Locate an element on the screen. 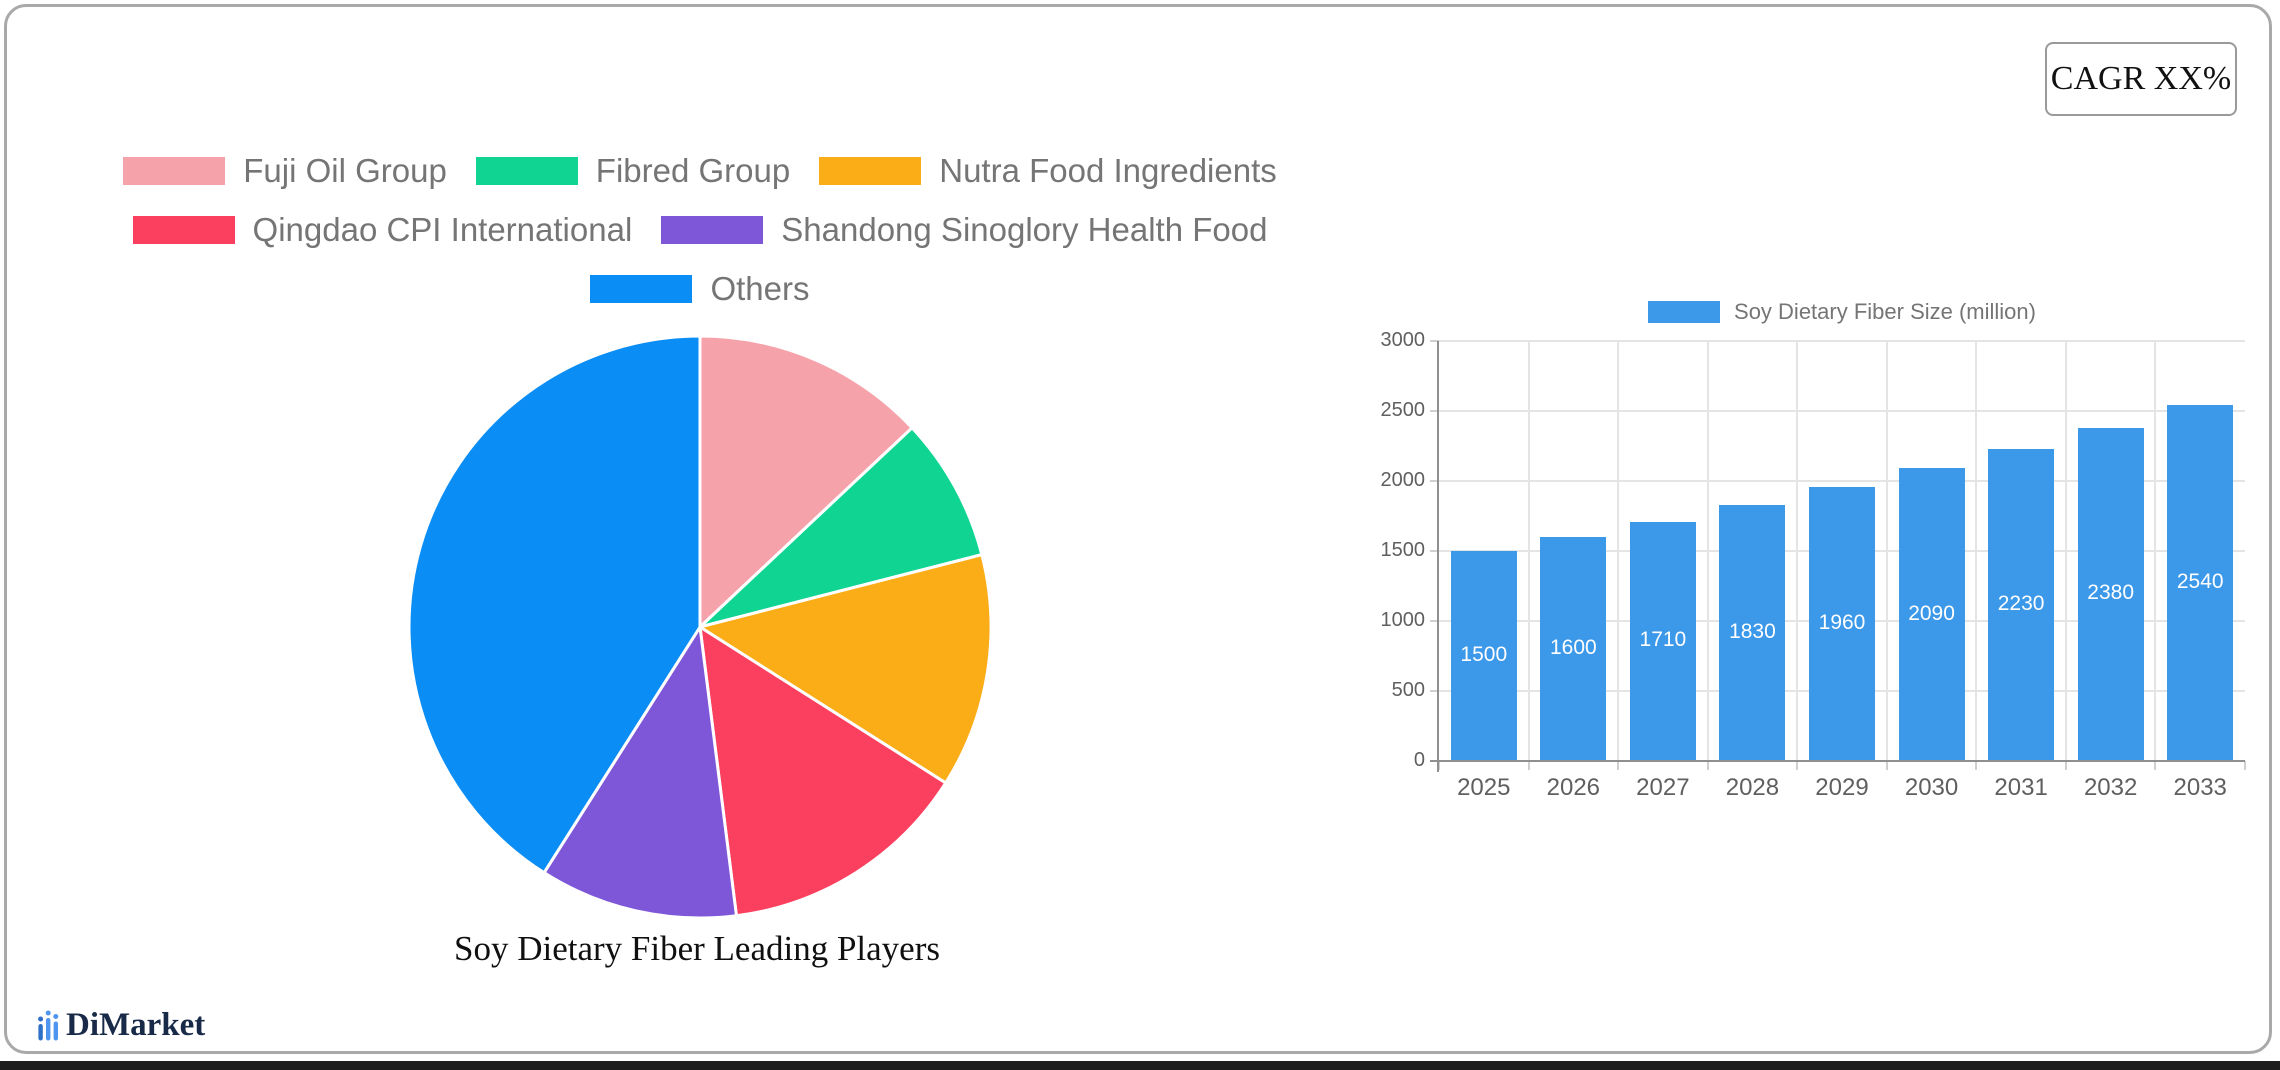  x-axis-category-label: 2026 is located at coordinates (1573, 787).